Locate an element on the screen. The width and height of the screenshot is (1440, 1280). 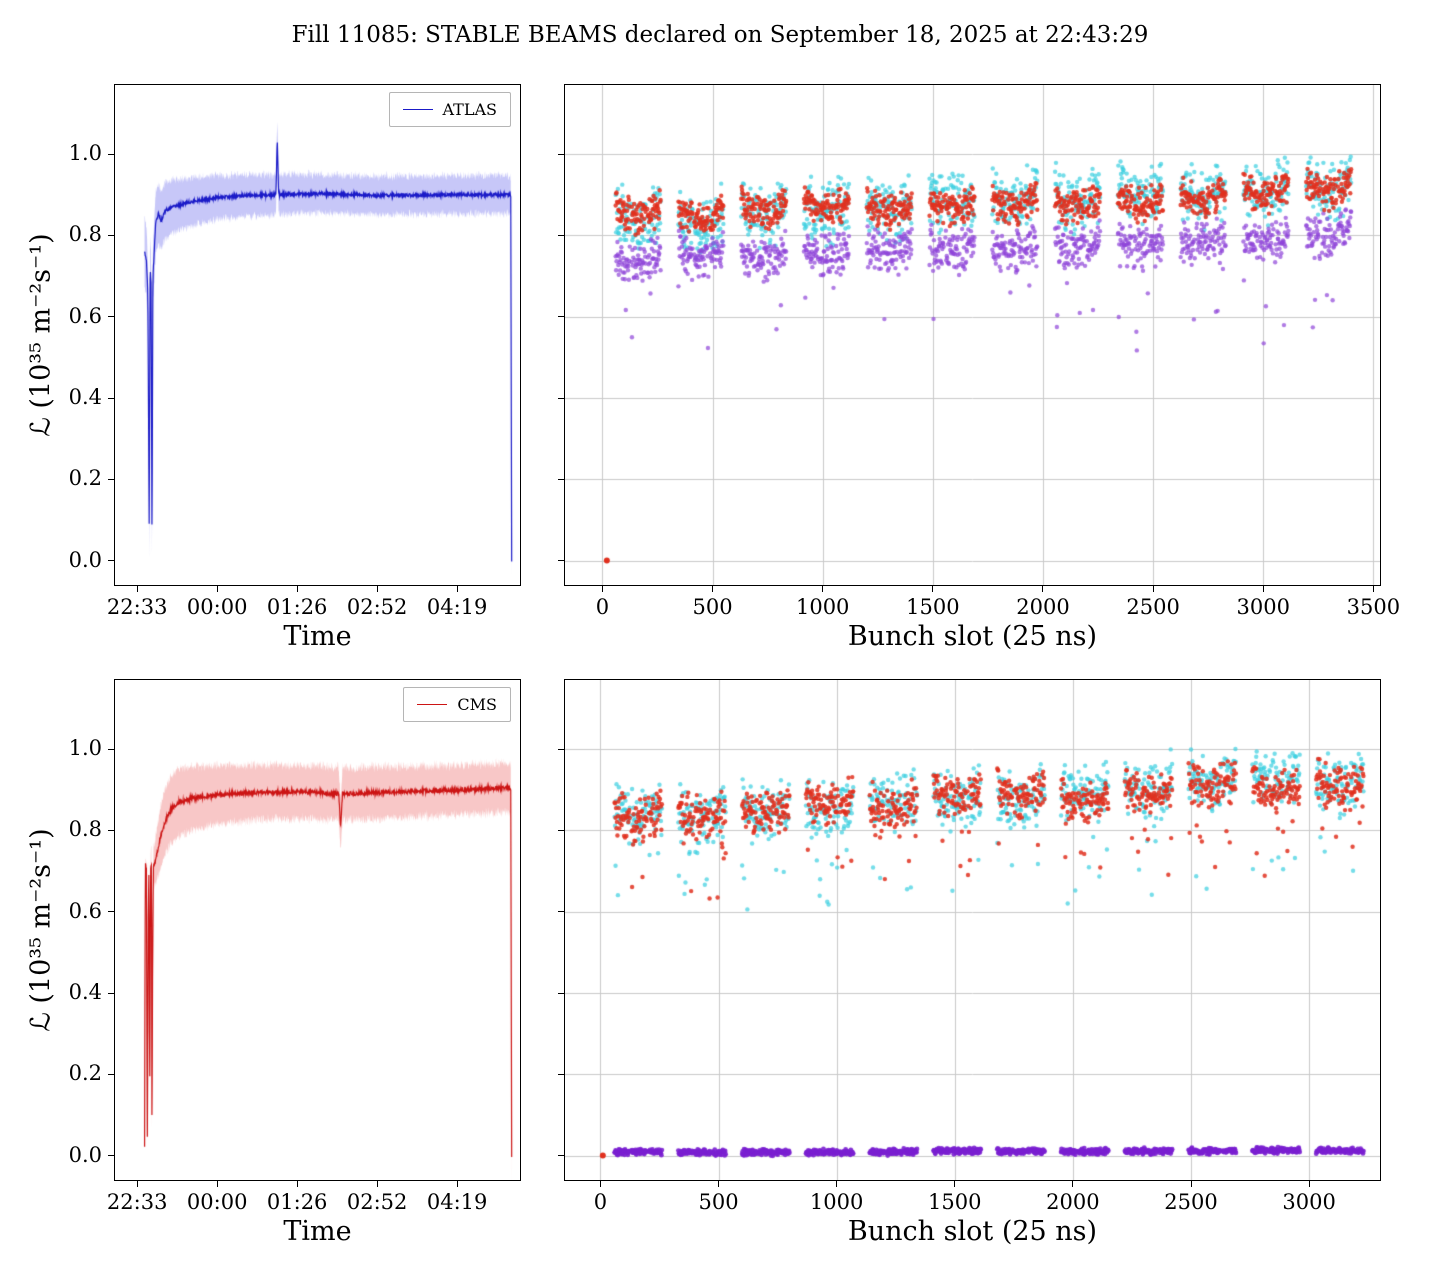
cms-luminosity-vs-time-canvas is located at coordinates (317, 930).